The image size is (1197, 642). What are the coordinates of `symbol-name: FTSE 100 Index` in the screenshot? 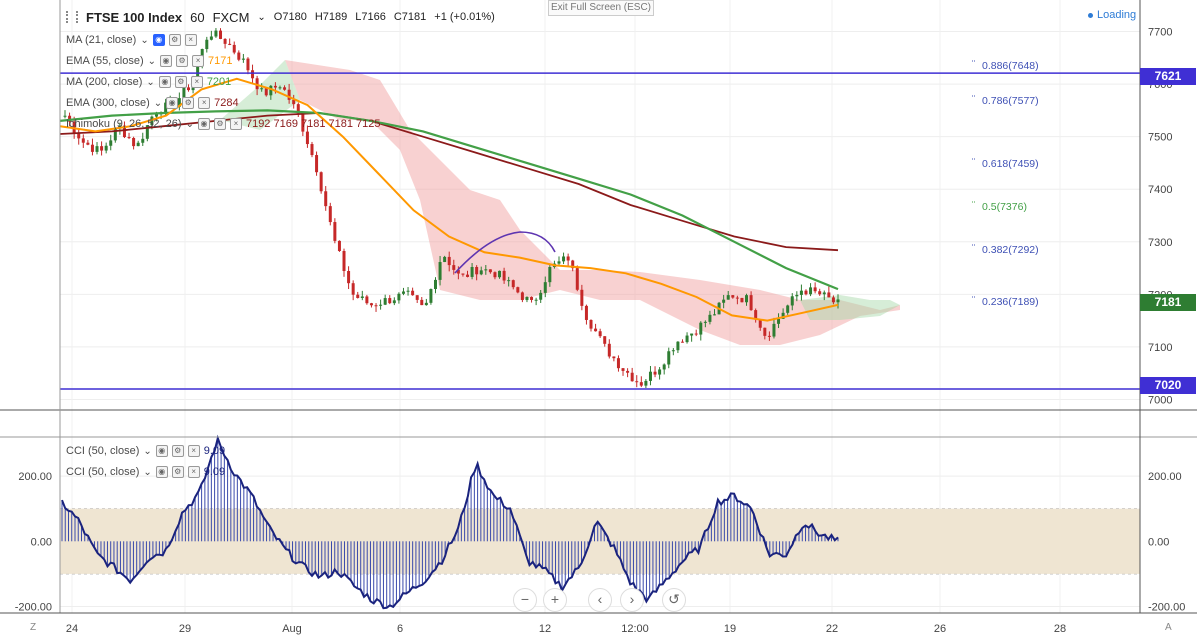 It's located at (134, 17).